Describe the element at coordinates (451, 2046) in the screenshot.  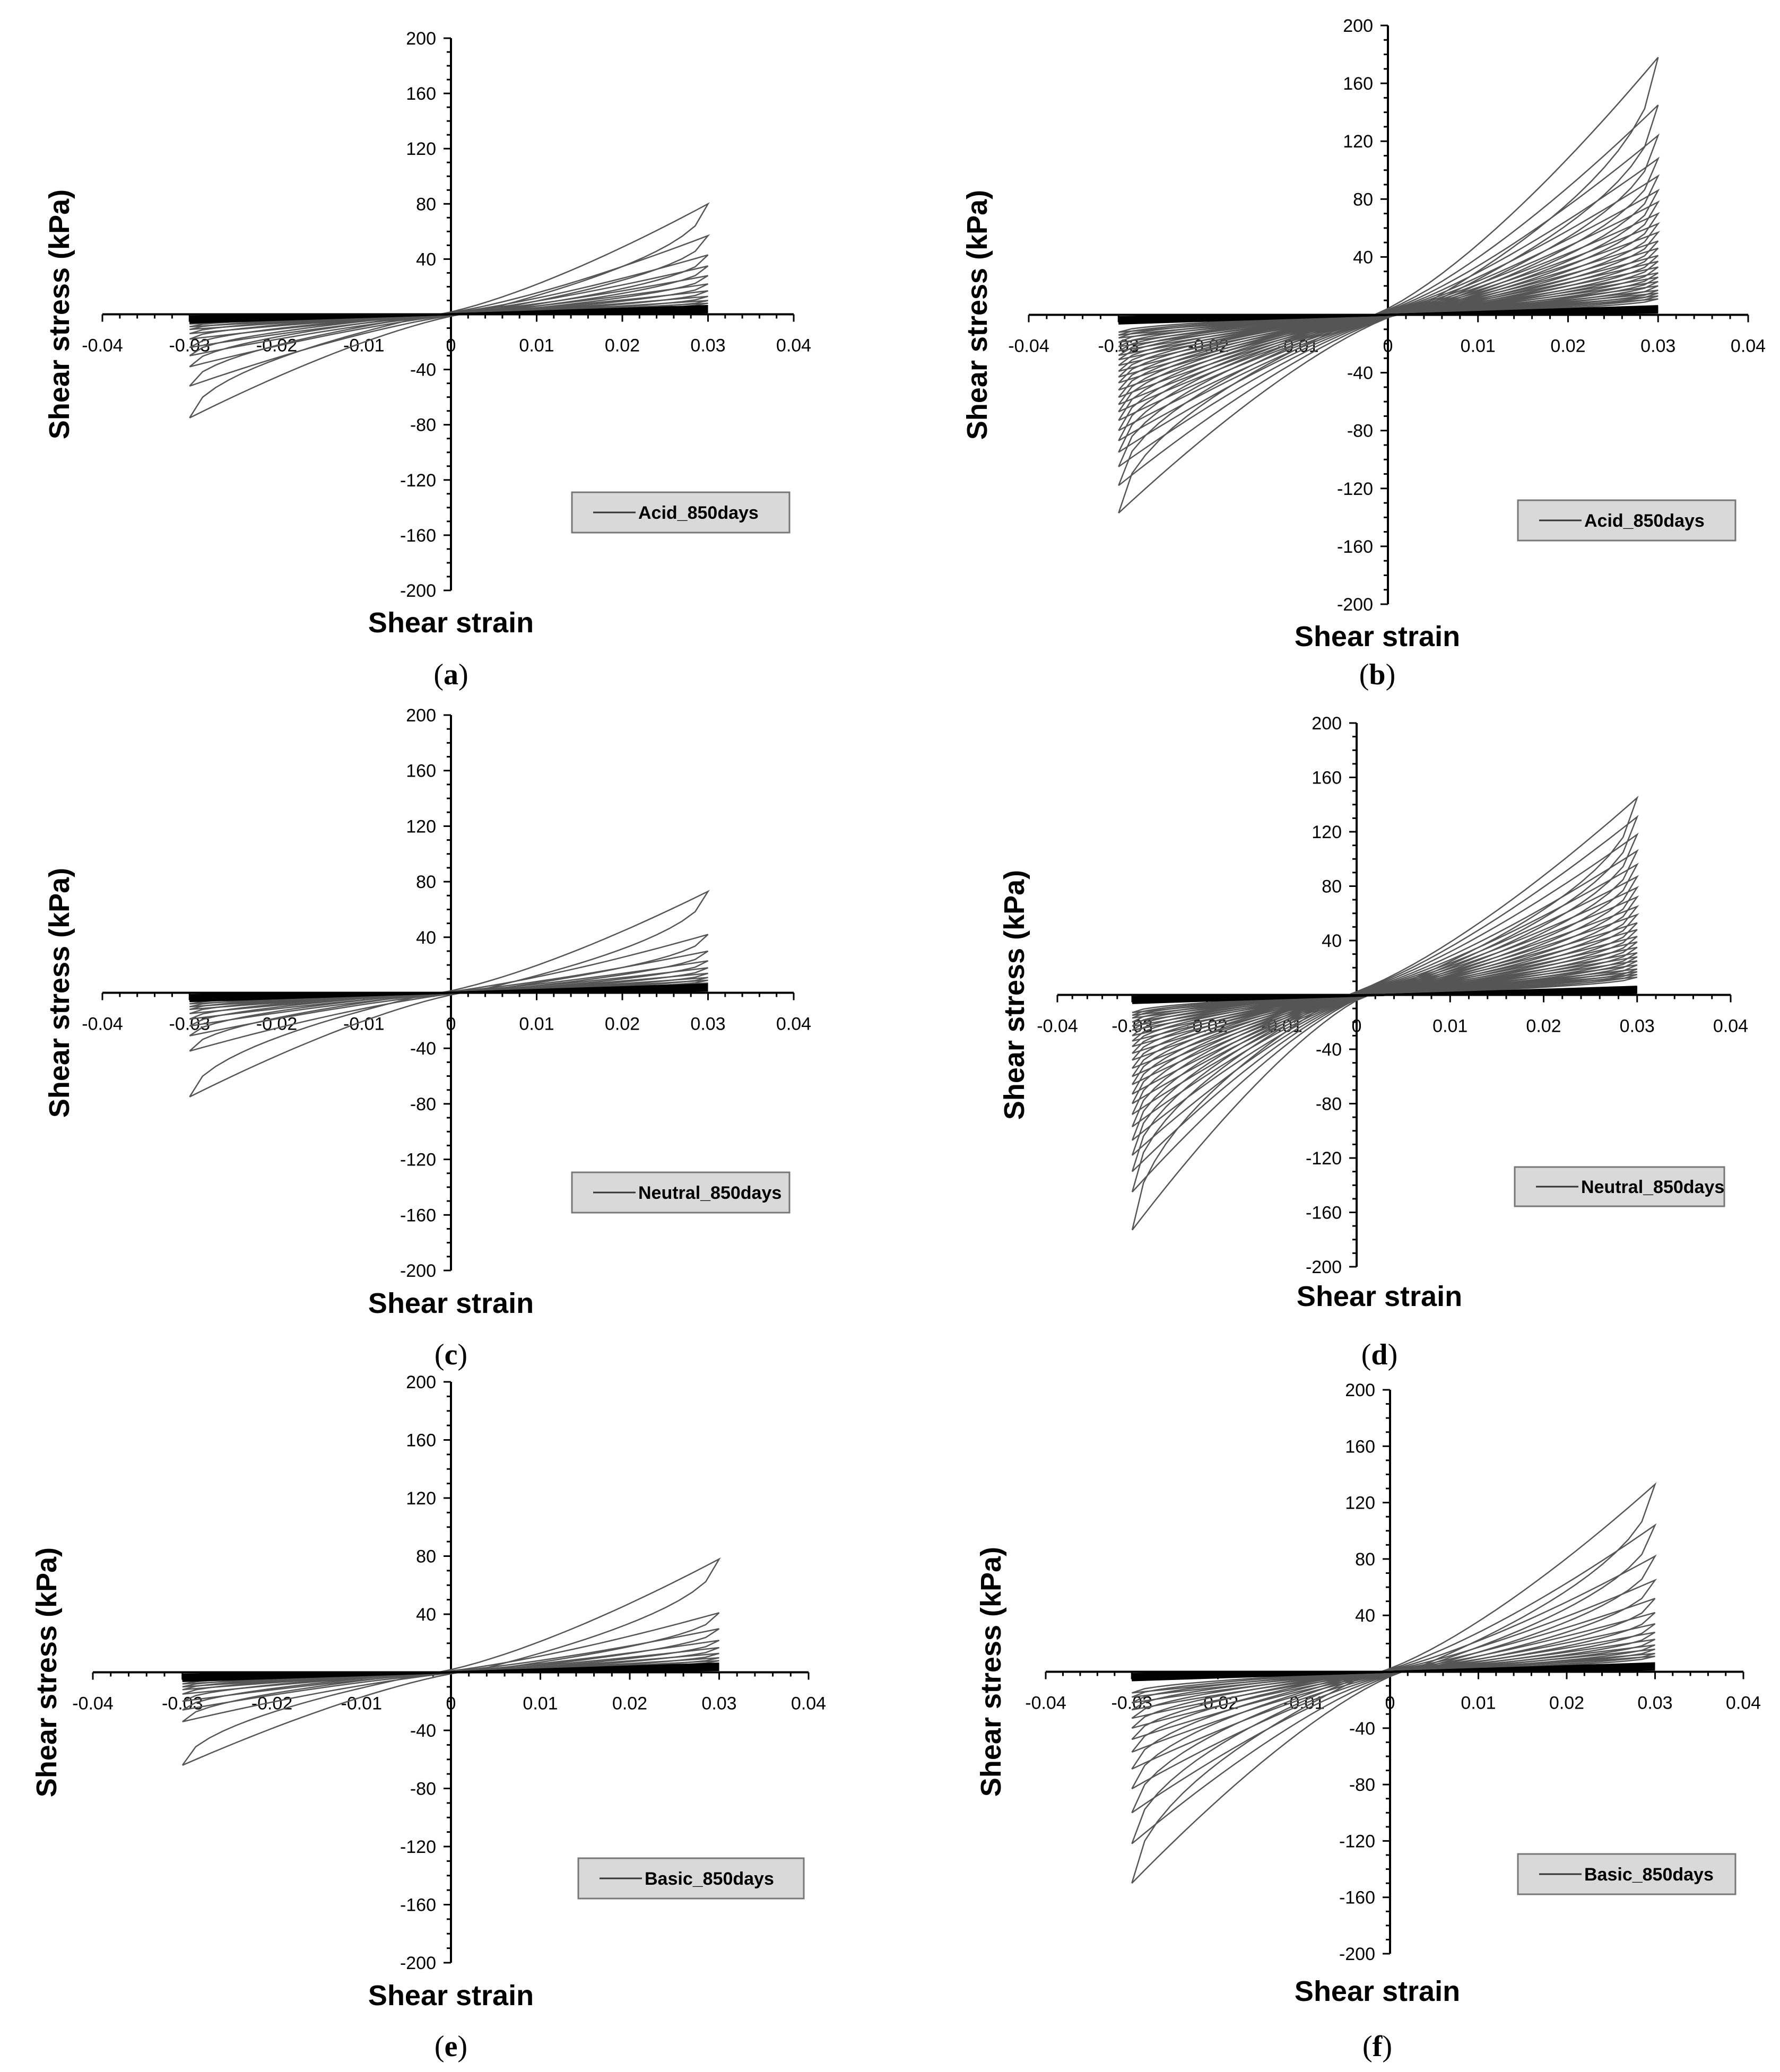
I see `panel-label: (e)` at that location.